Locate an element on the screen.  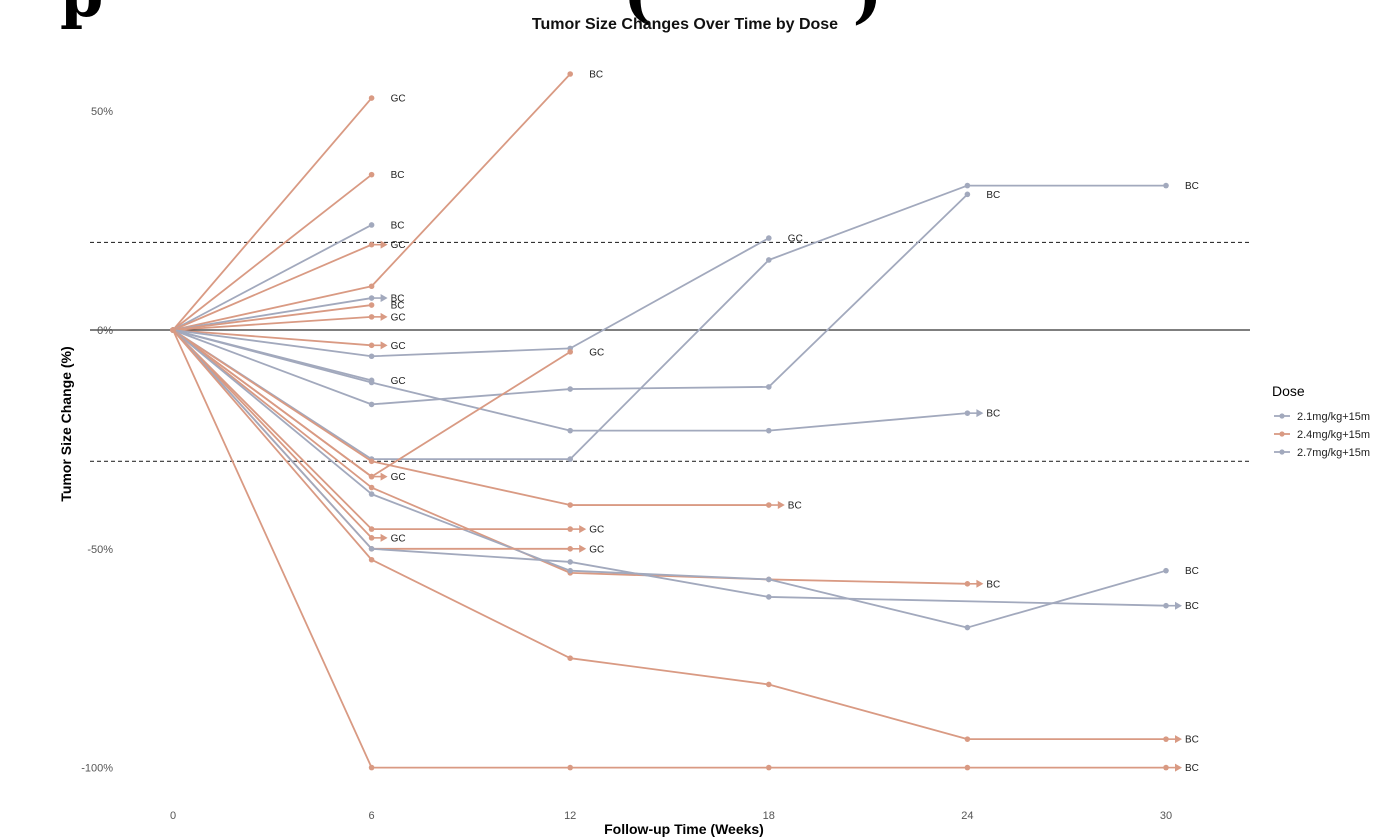
x-tick-label: 12 is located at coordinates (570, 816).